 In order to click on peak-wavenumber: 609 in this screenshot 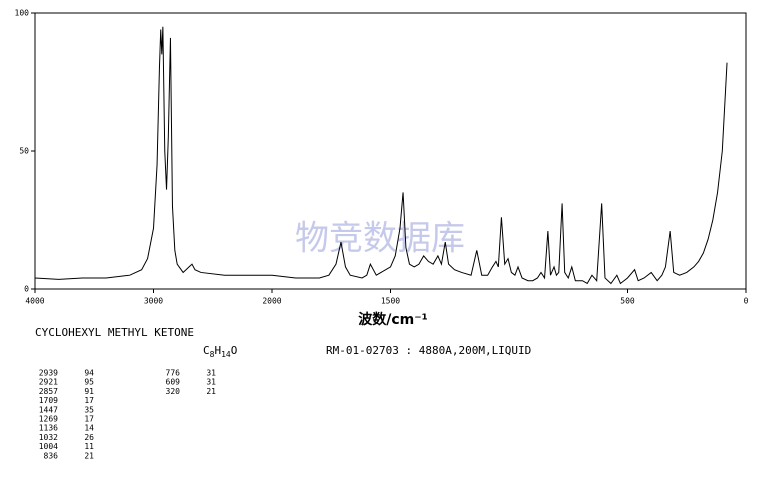, I will do `click(173, 382)`.